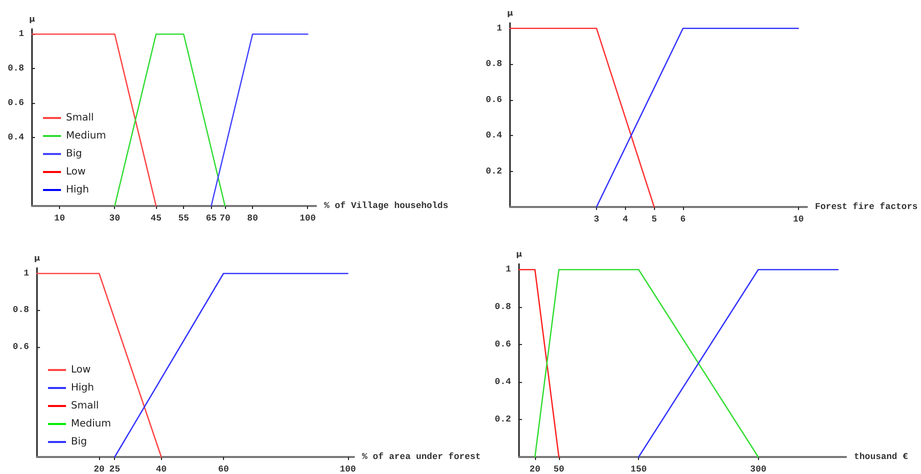 The height and width of the screenshot is (474, 921). What do you see at coordinates (225, 219) in the screenshot?
I see `x-tick-label: 70` at bounding box center [225, 219].